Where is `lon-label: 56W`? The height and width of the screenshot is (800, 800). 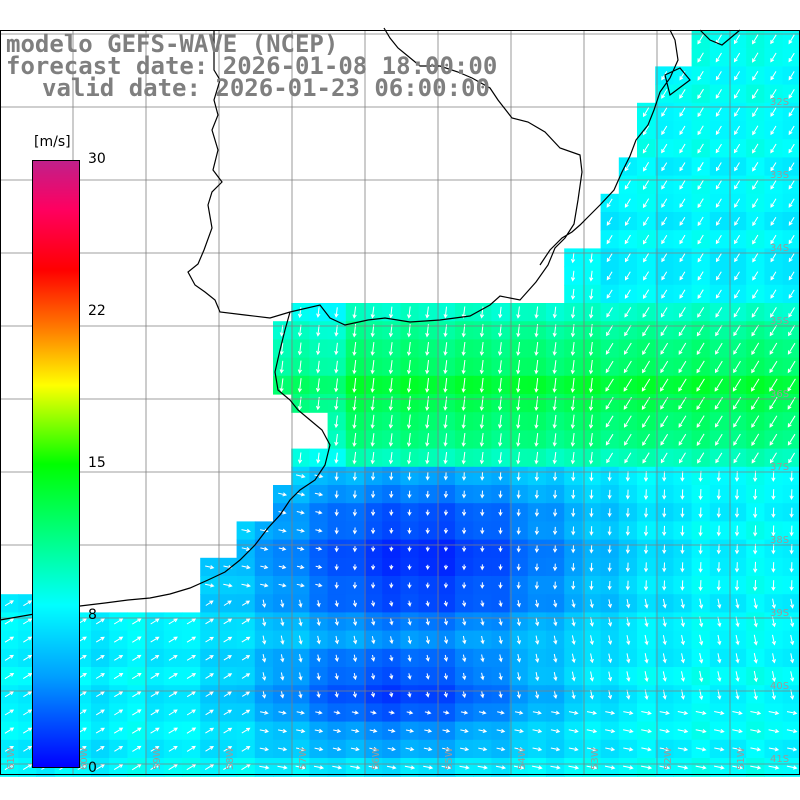 lon-label: 56W is located at coordinates (376, 758).